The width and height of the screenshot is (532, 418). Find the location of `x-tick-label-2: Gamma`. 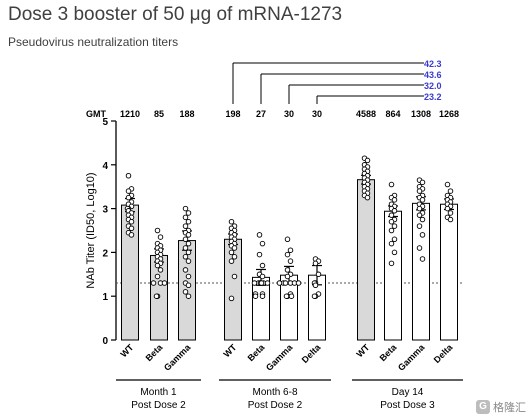

x-tick-label-2: Gamma is located at coordinates (177, 357).